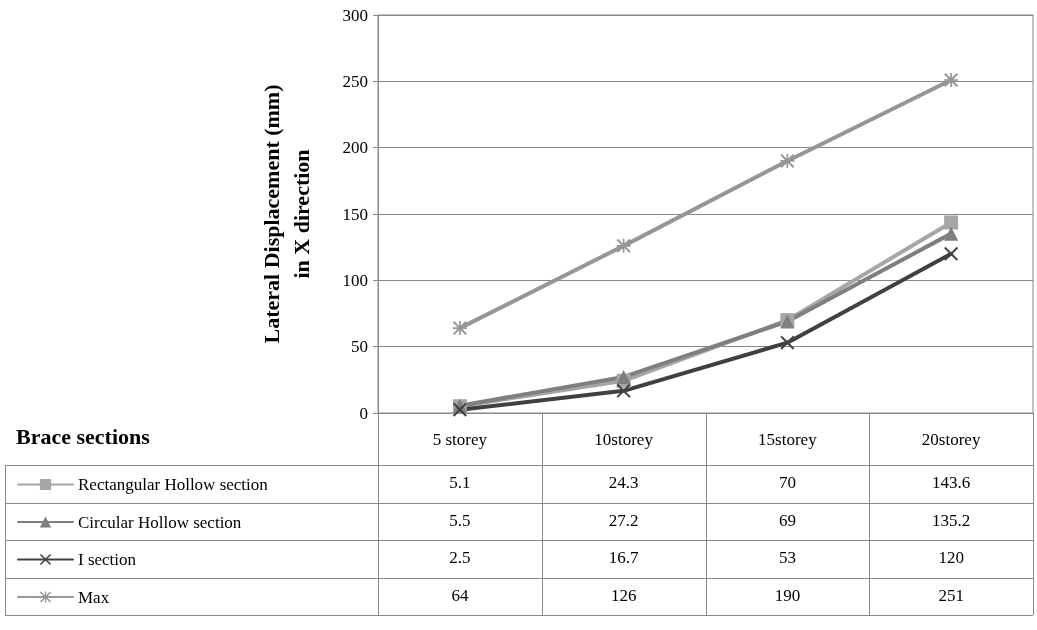 Image resolution: width=1037 pixels, height=630 pixels. What do you see at coordinates (787, 521) in the screenshot?
I see `data-label: 69` at bounding box center [787, 521].